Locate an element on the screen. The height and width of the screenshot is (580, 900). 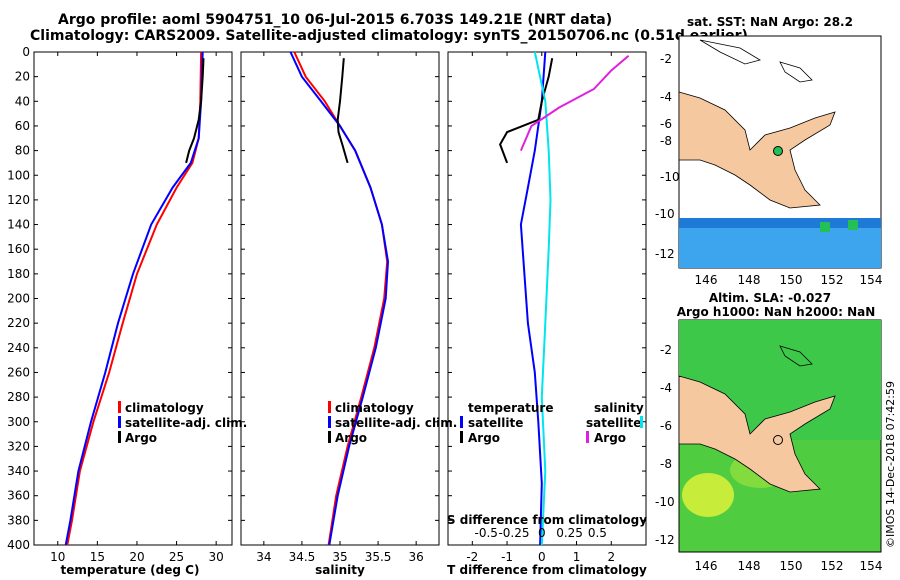
y-tick-label: 340 is located at coordinates (18, 471).